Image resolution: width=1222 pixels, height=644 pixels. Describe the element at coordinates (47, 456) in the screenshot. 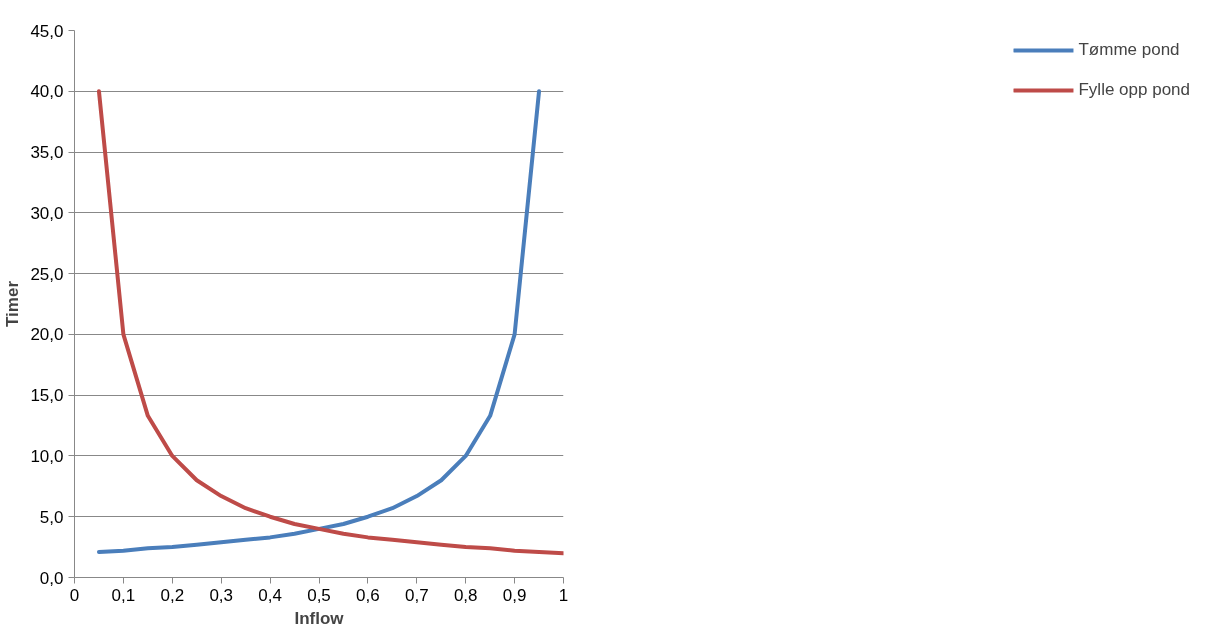

I see `y-tick-label: 10,0` at that location.